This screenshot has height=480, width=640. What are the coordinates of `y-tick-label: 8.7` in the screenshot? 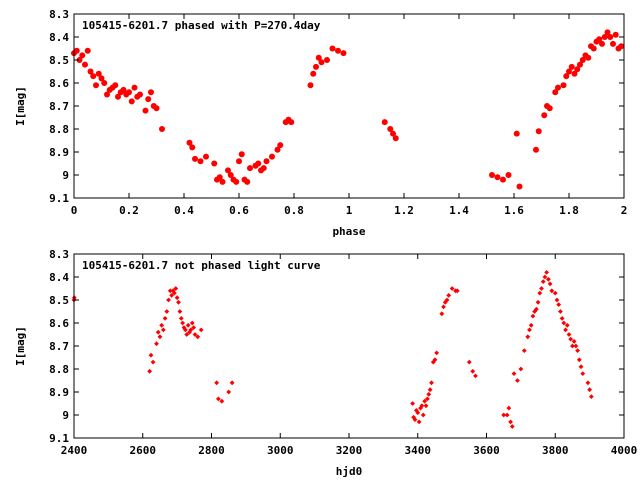 It's located at (59, 106).